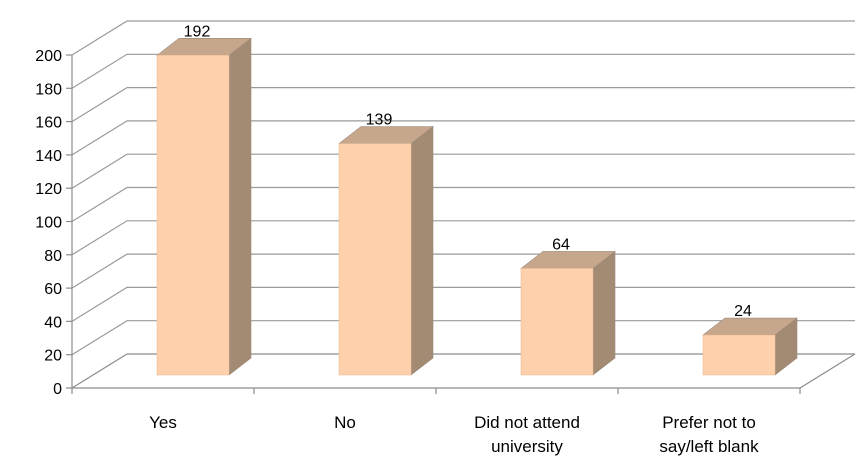  What do you see at coordinates (827, 371) in the screenshot?
I see `floor-right-edge` at bounding box center [827, 371].